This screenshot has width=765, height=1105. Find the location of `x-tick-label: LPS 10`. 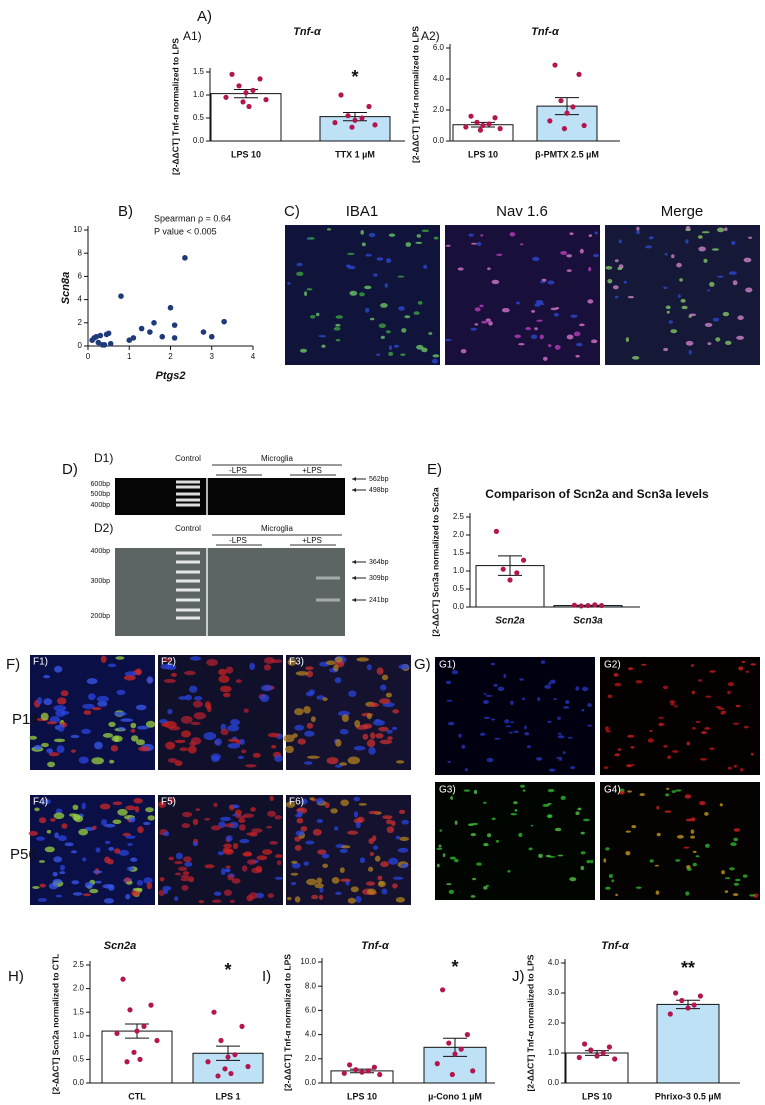

x-tick-label: LPS 10 is located at coordinates (362, 1096).